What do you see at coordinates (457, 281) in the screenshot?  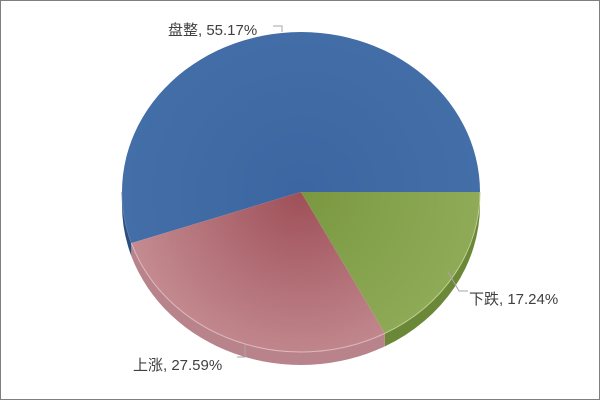 I see `leader-line-xiadie` at bounding box center [457, 281].